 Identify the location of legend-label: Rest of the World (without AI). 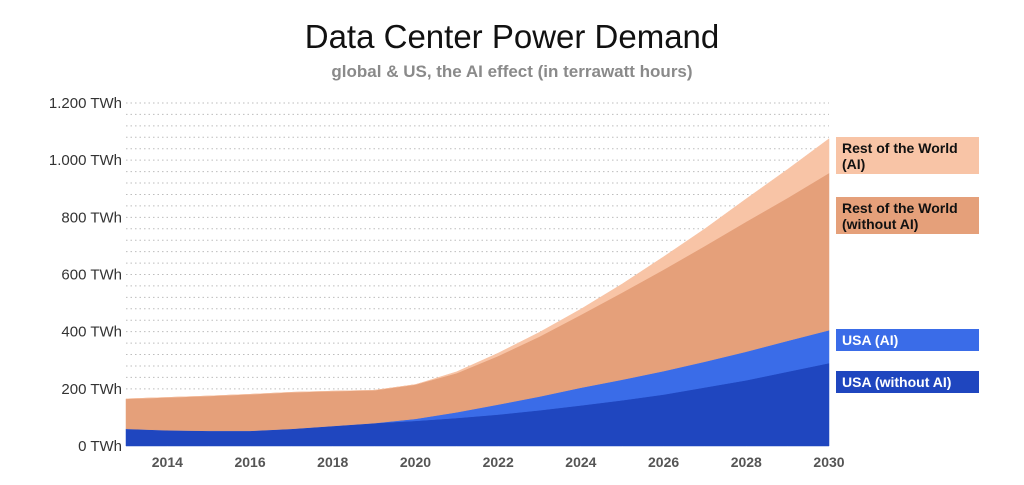
(900, 216).